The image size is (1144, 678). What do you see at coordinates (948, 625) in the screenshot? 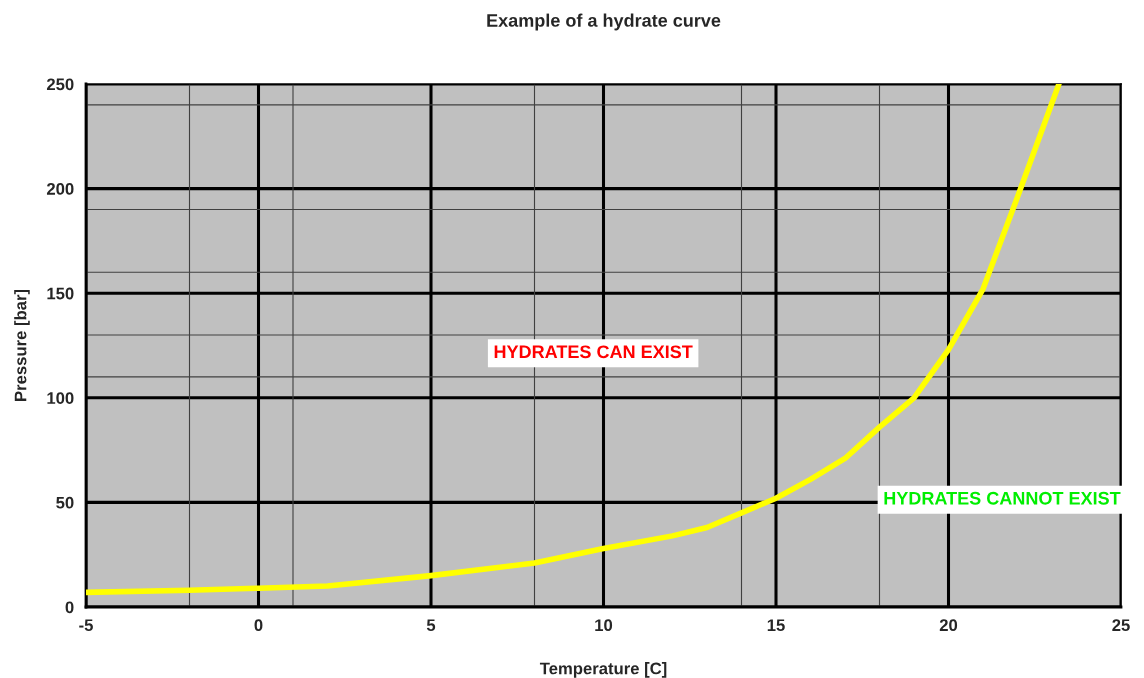
I see `x-tick-label: 20` at bounding box center [948, 625].